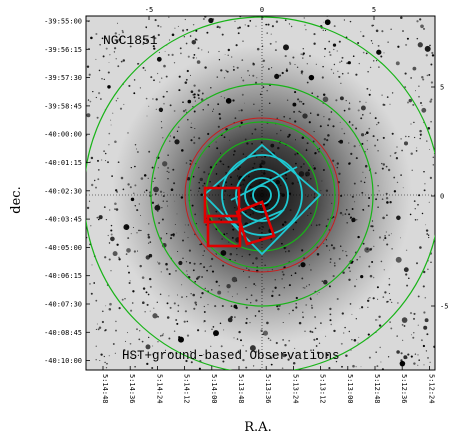 The width and height of the screenshot is (450, 437). Describe the element at coordinates (374, 10) in the screenshot. I see `top-tick-label: 5` at that location.